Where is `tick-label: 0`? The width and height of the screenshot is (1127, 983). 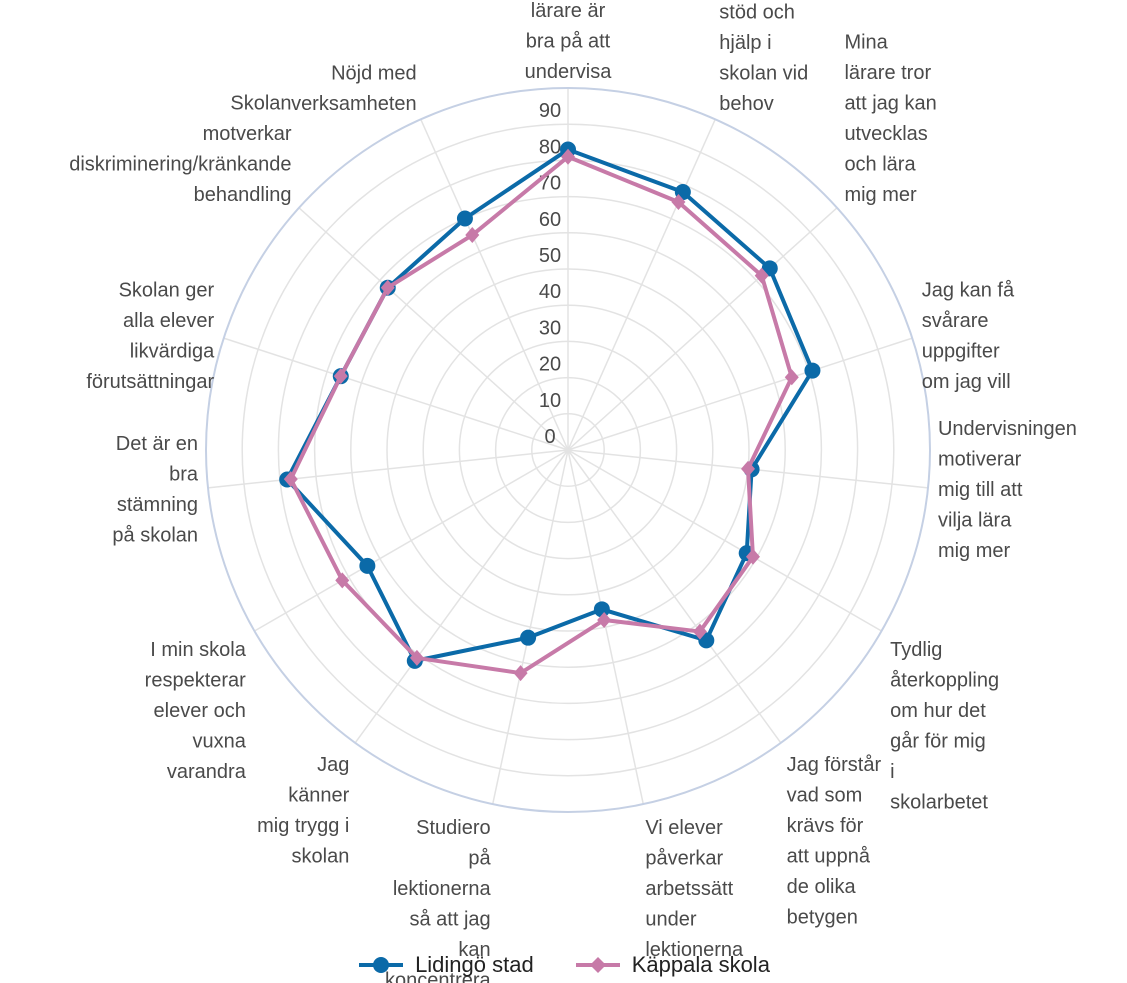
tick-label: 0 is located at coordinates (549, 437).